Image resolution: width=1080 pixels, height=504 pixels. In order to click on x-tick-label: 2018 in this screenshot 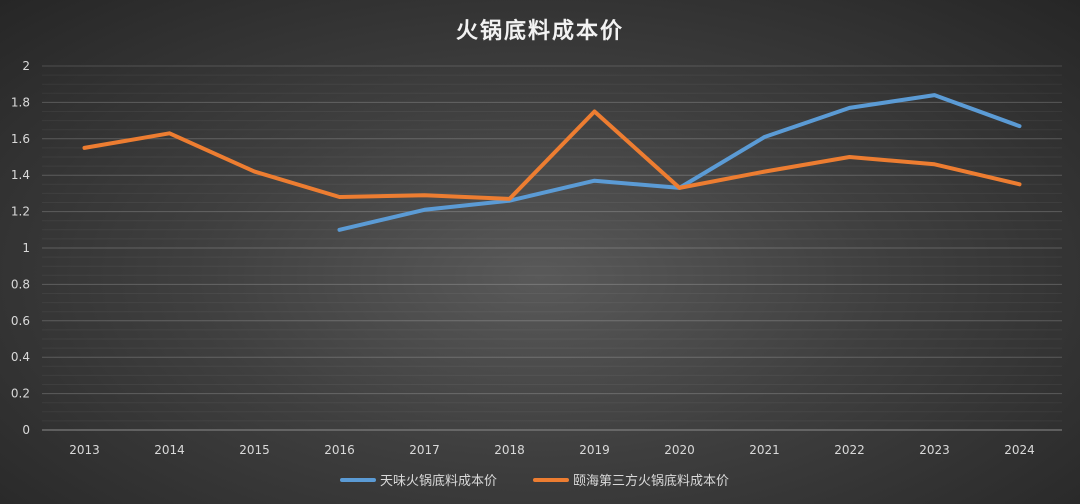, I will do `click(509, 450)`.